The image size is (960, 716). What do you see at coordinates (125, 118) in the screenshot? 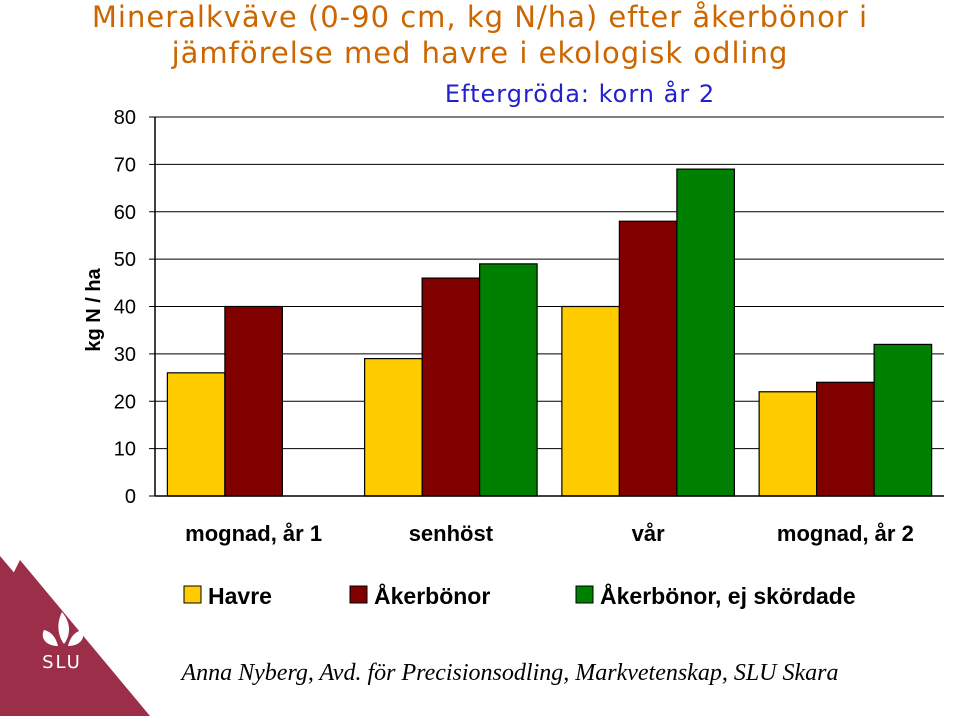
I see `y-tick-label: 80` at bounding box center [125, 118].